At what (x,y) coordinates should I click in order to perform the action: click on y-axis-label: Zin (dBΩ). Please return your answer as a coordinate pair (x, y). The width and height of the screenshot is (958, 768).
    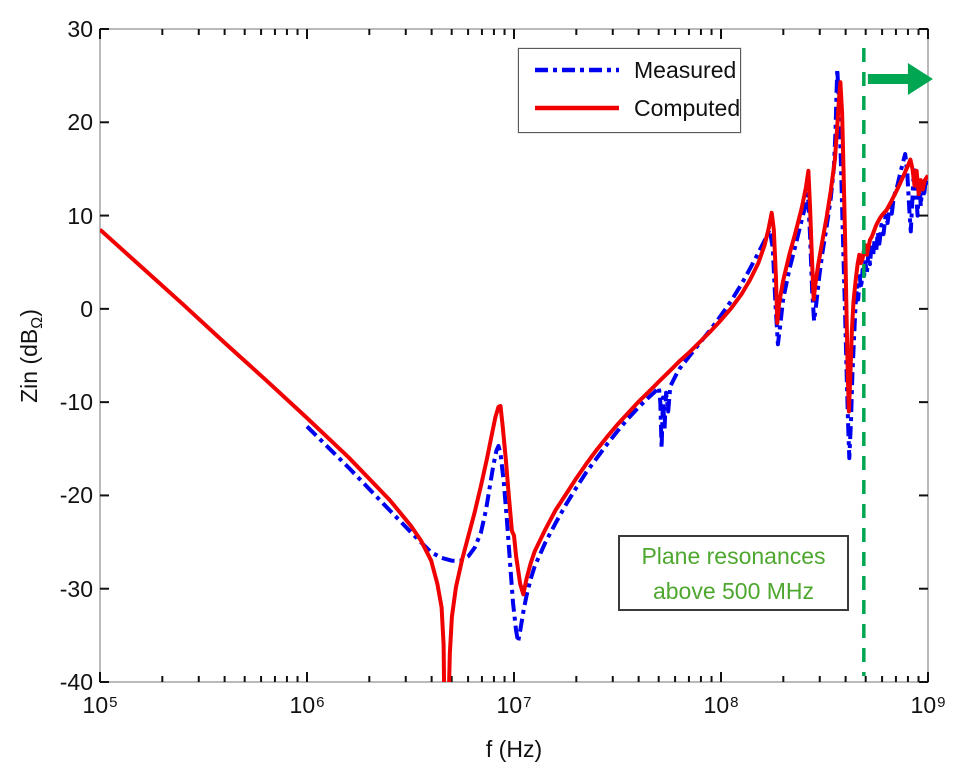
    Looking at the image, I should click on (31, 356).